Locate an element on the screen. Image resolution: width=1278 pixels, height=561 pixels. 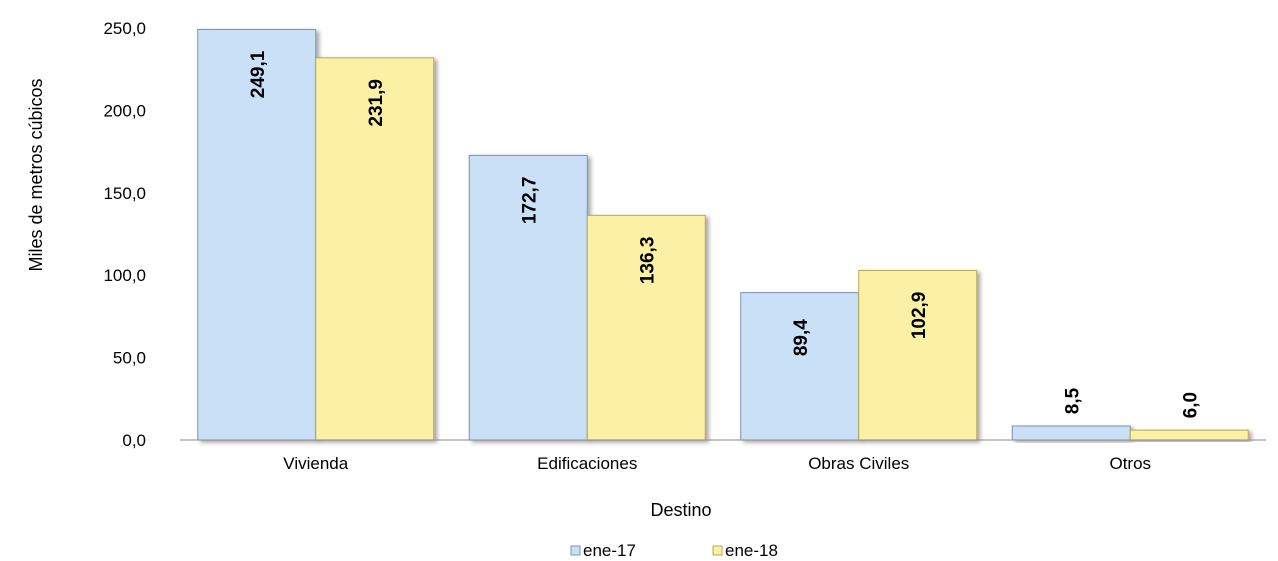
bar-ene-18-vivienda is located at coordinates (375, 249).